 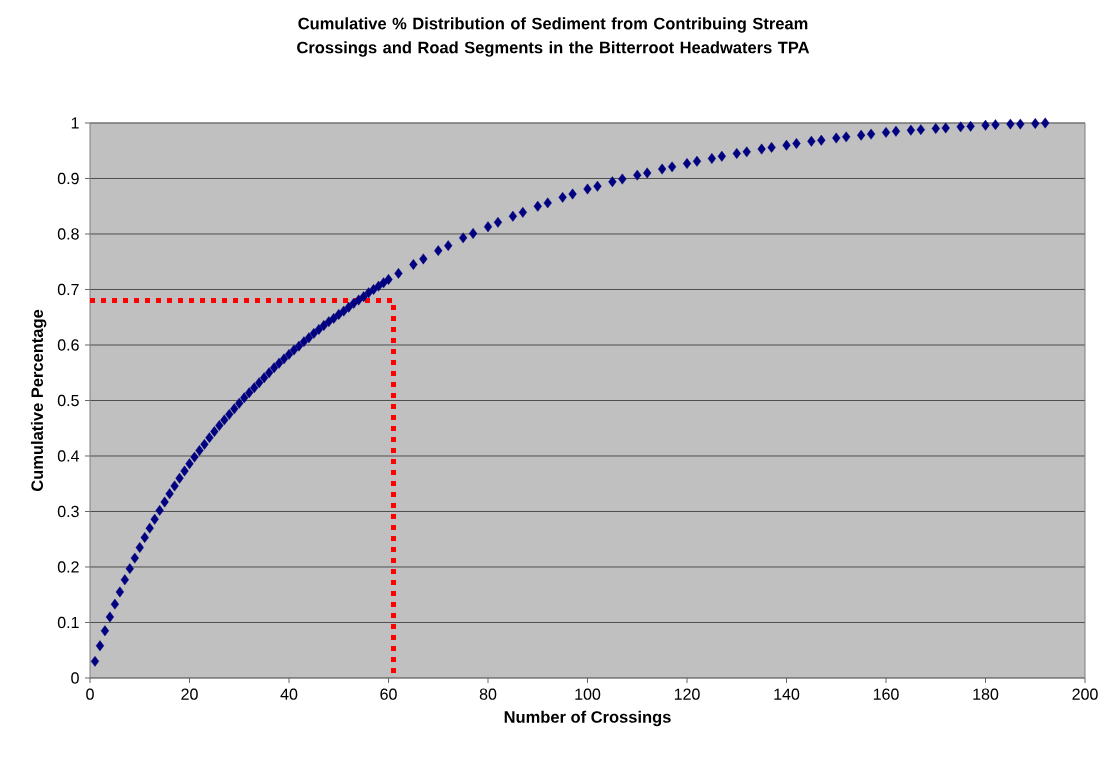 I want to click on y-tick-label: 0.4, so click(x=68, y=456).